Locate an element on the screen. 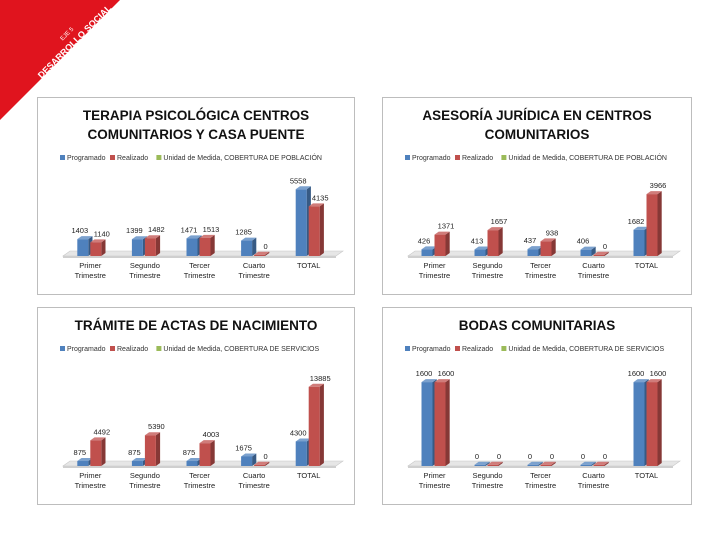 Image resolution: width=720 pixels, height=540 pixels. legend-label: Unidad de Medida, COBERTURA DE SERVICIOS is located at coordinates (241, 349).